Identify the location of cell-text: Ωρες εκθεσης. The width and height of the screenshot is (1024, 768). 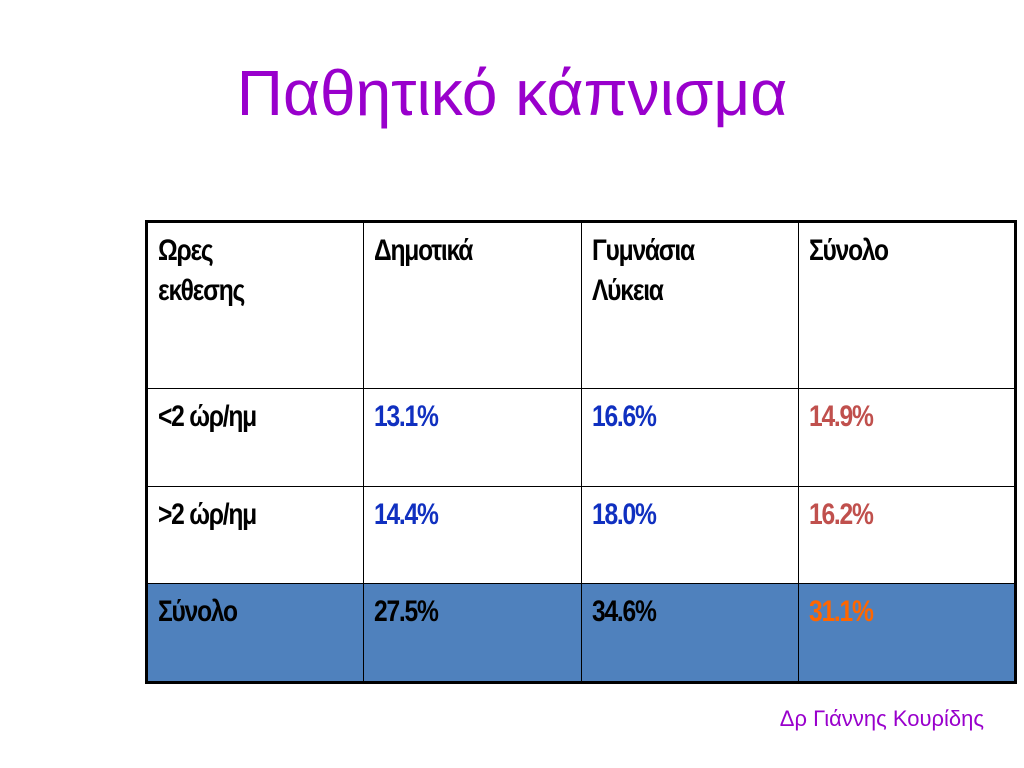
(201, 270).